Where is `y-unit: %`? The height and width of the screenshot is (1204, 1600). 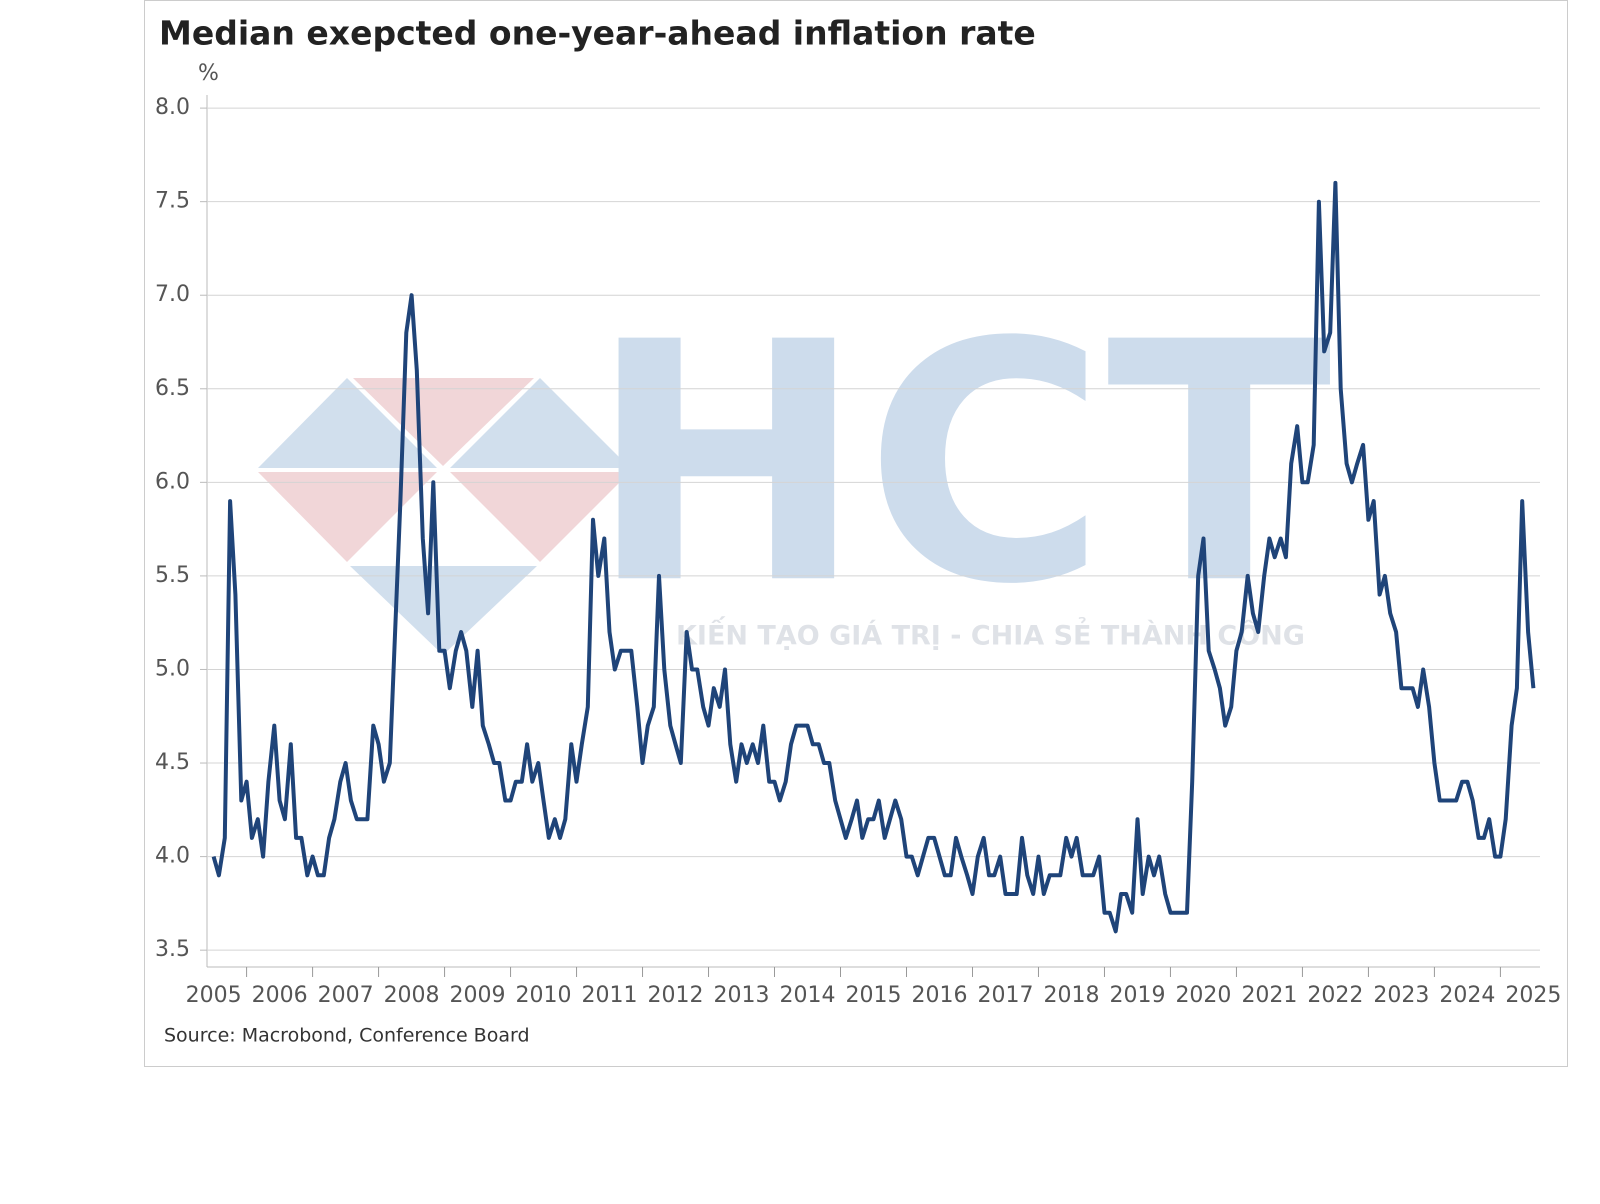
y-unit: % is located at coordinates (208, 73).